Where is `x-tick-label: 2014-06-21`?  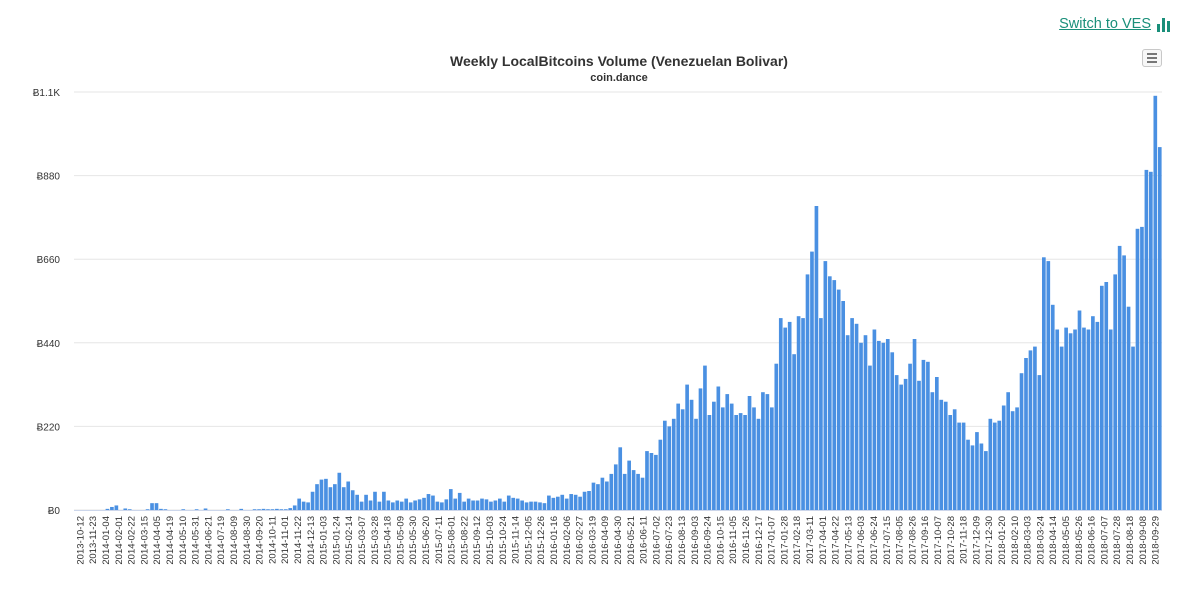 x-tick-label: 2014-06-21 is located at coordinates (208, 540).